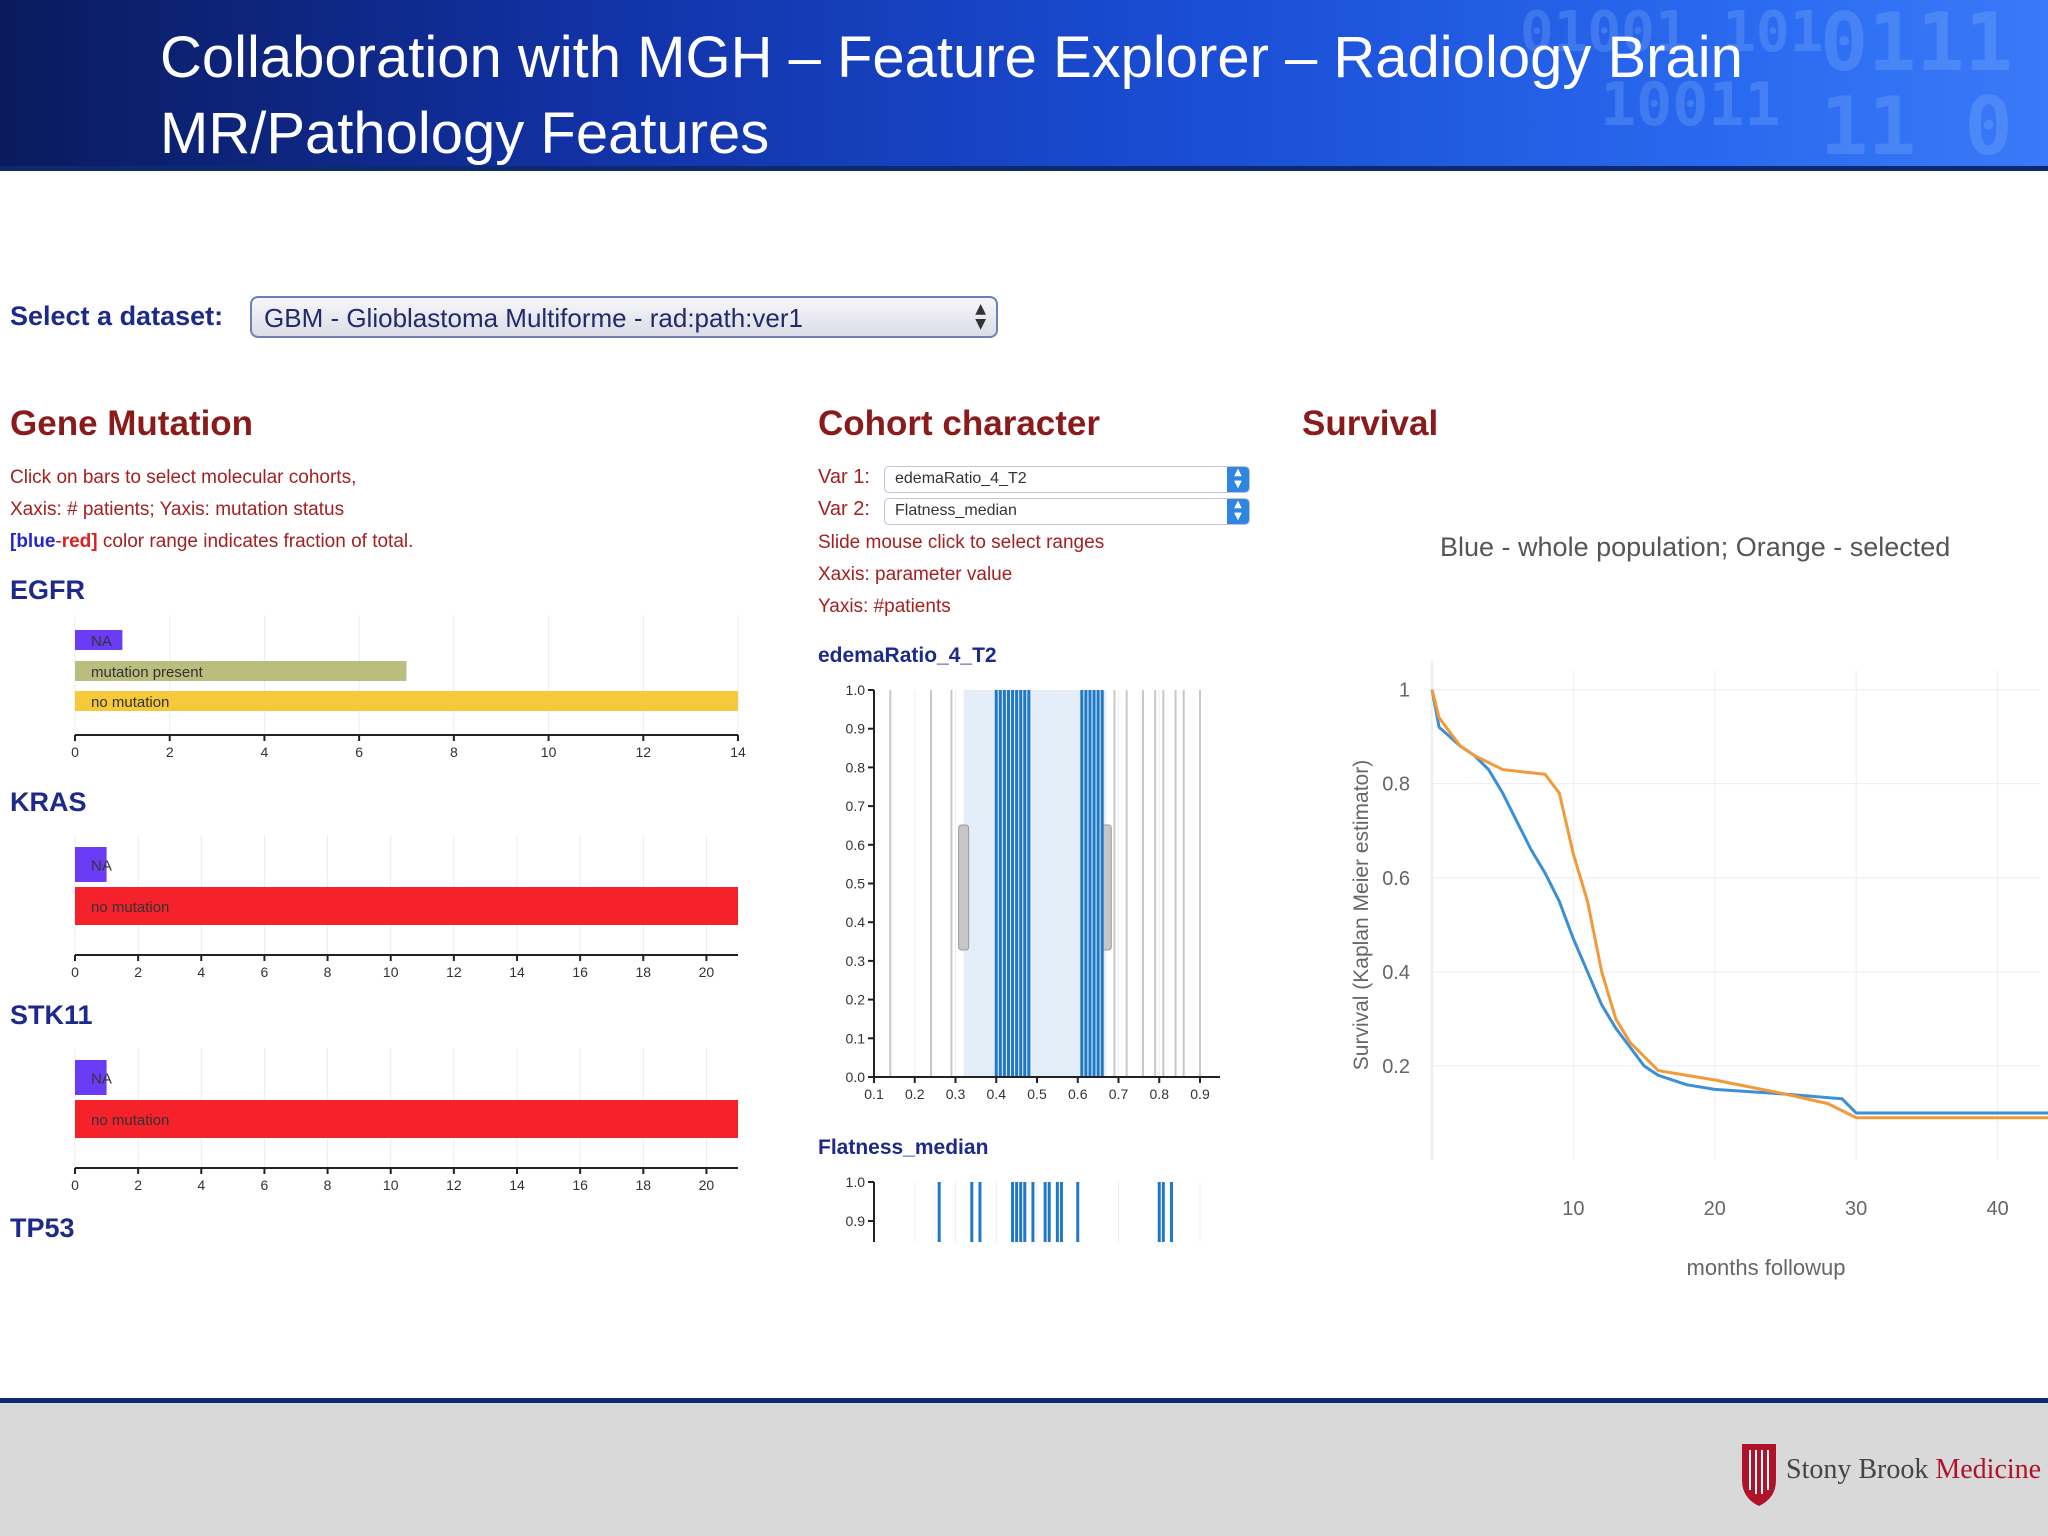  Describe the element at coordinates (1067, 479) in the screenshot. I see `var1-select: edemaRatio_4_T2 ▲ ▼` at that location.